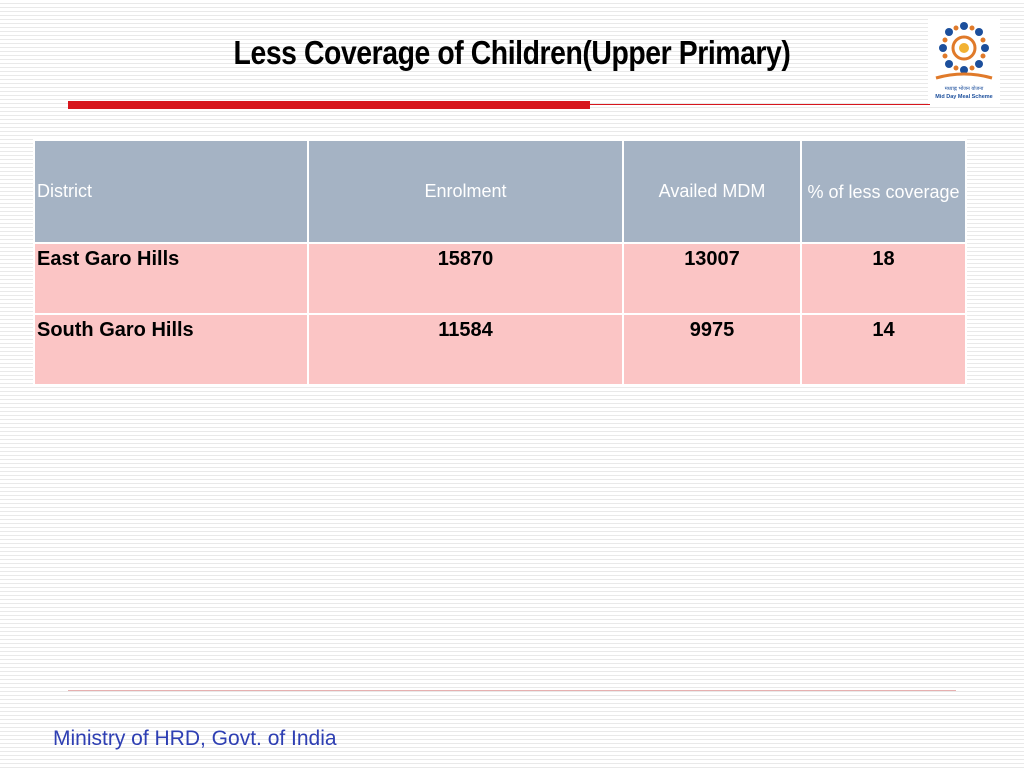 The height and width of the screenshot is (768, 1024). What do you see at coordinates (195, 738) in the screenshot?
I see `footer-text: Ministry of HRD, Govt. of India` at bounding box center [195, 738].